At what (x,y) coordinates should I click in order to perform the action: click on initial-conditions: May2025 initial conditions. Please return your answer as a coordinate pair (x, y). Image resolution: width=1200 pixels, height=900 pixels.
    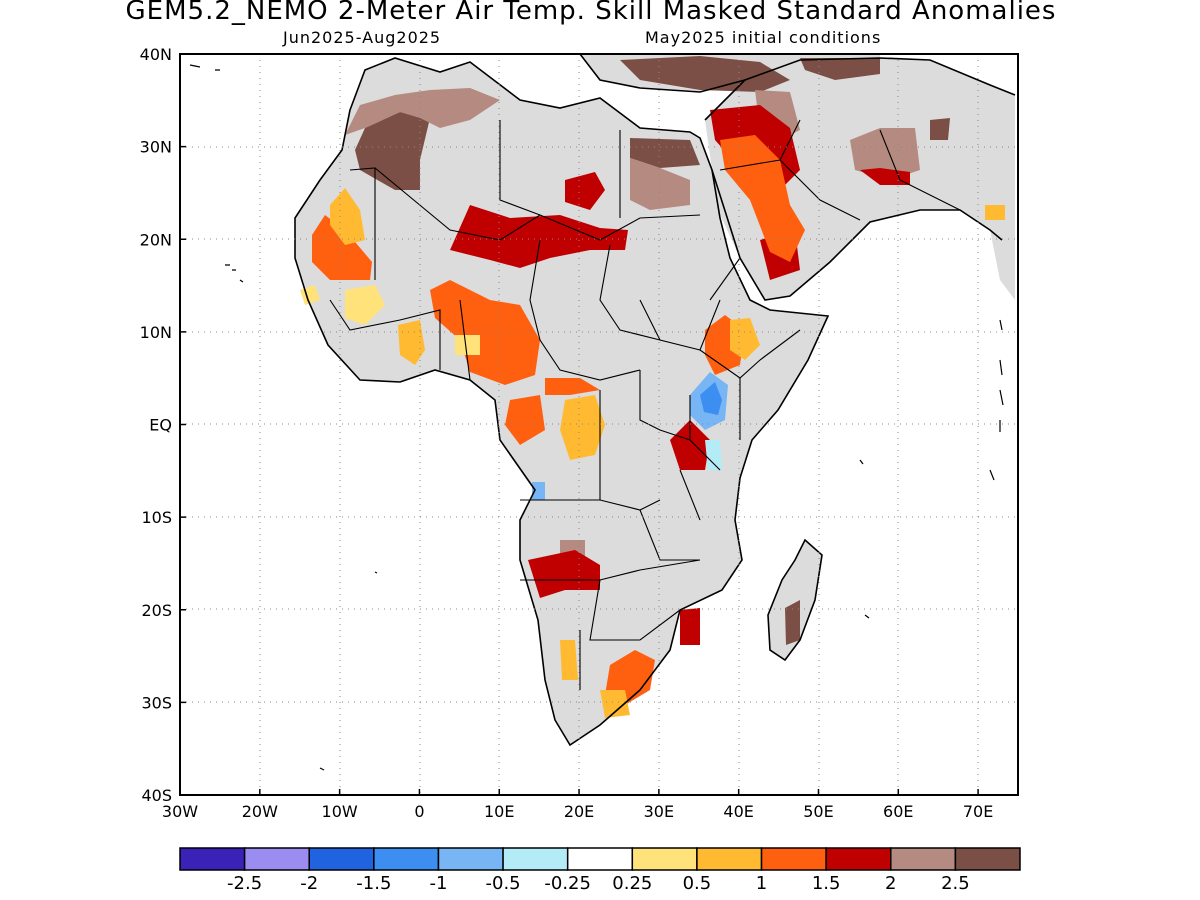
    Looking at the image, I should click on (763, 37).